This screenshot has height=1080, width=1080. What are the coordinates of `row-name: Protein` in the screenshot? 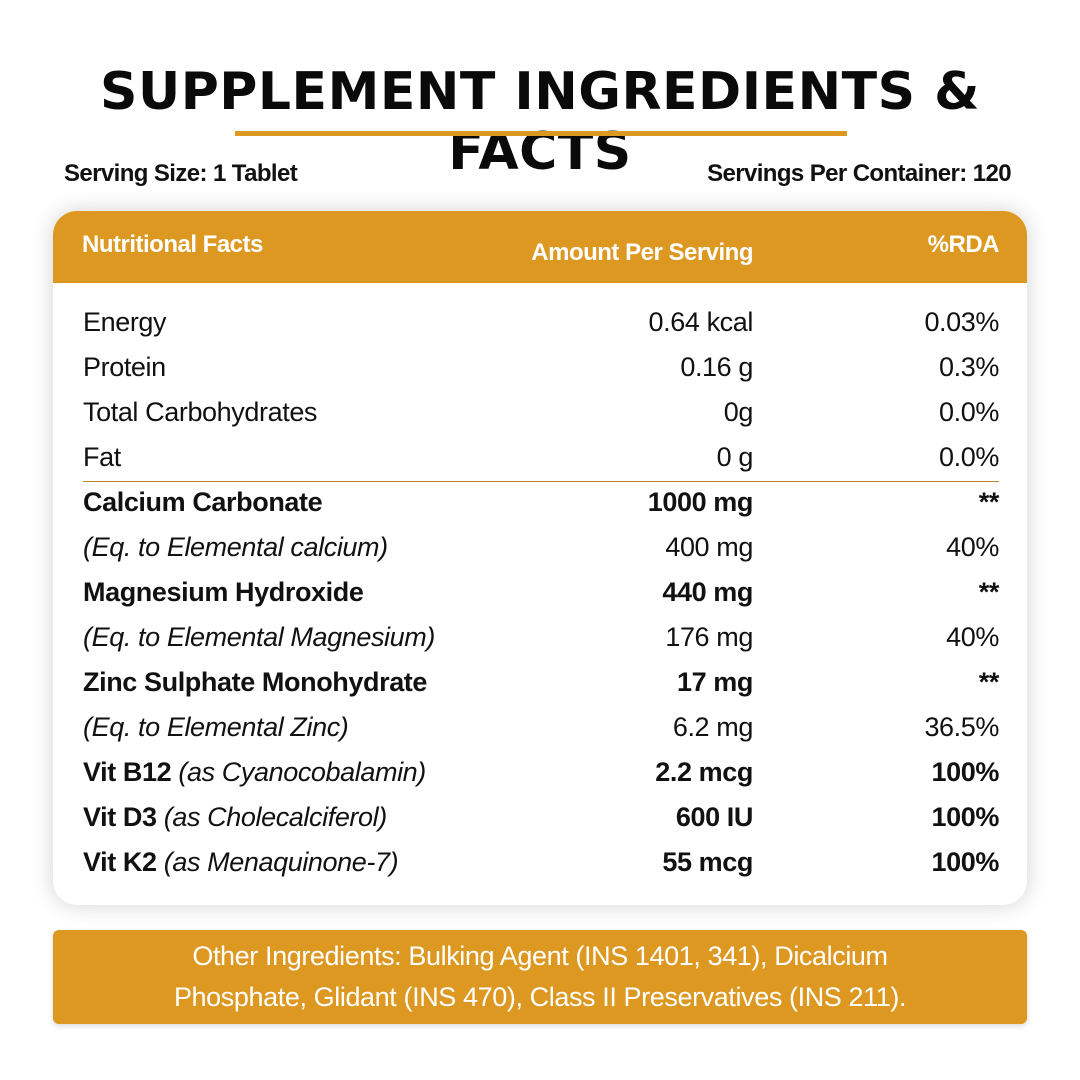 It's located at (124, 367).